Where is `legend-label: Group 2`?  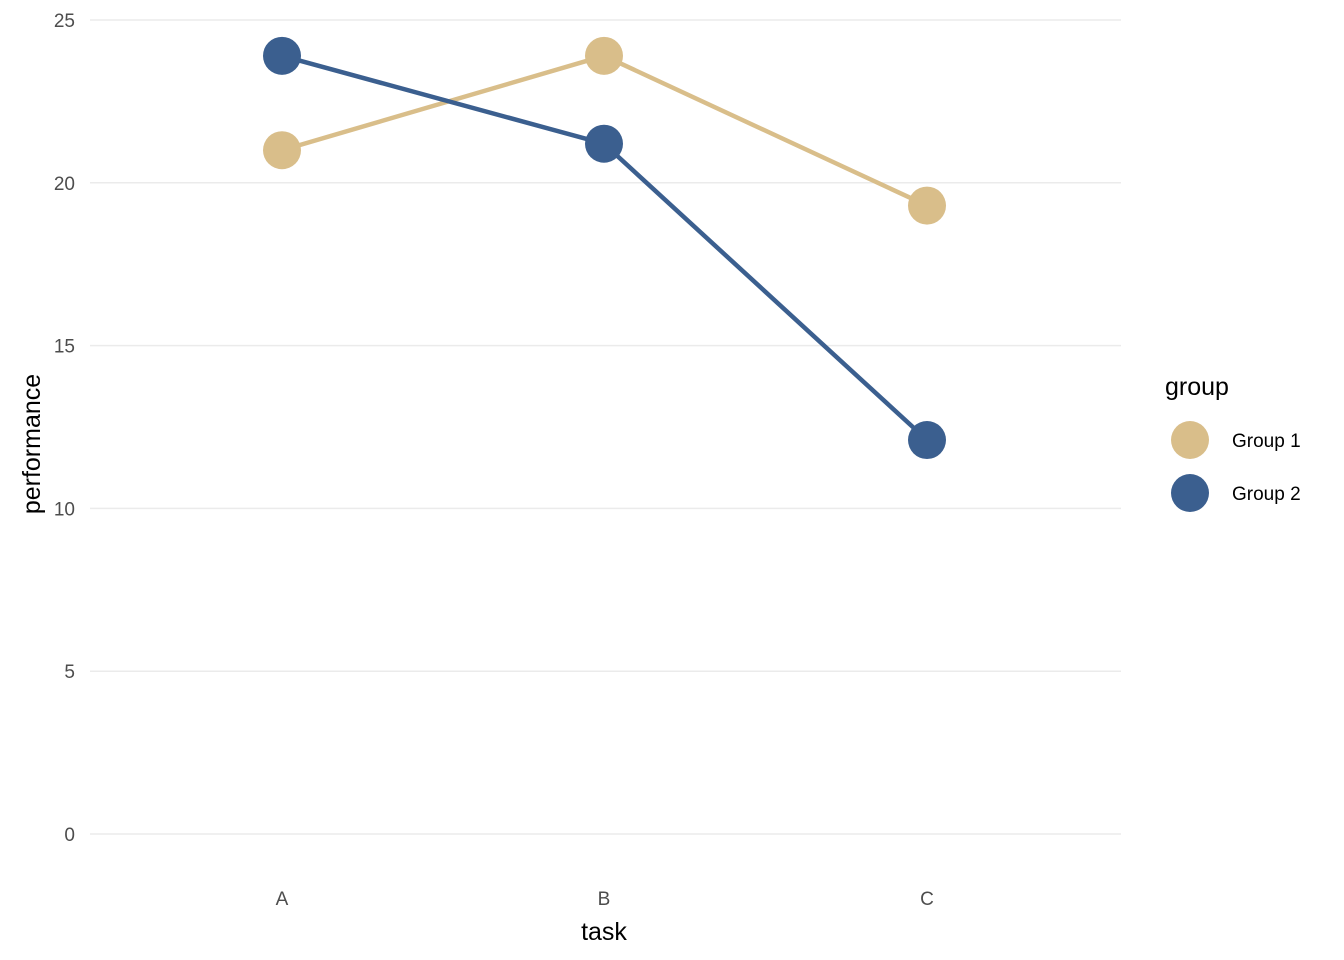 legend-label: Group 2 is located at coordinates (1266, 494).